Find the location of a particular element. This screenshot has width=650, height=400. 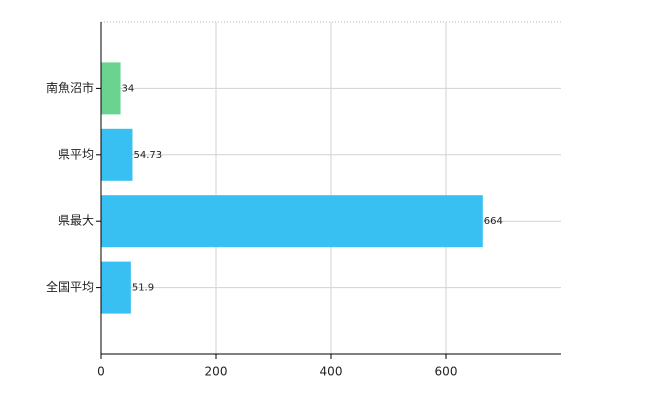

value-label: 664 is located at coordinates (493, 221).